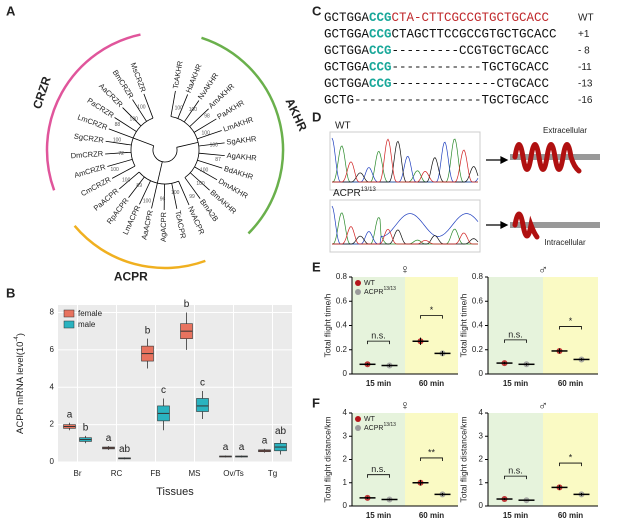  What do you see at coordinates (478, 300) in the screenshot?
I see `y-tick-label: 0.6` at bounding box center [478, 300].